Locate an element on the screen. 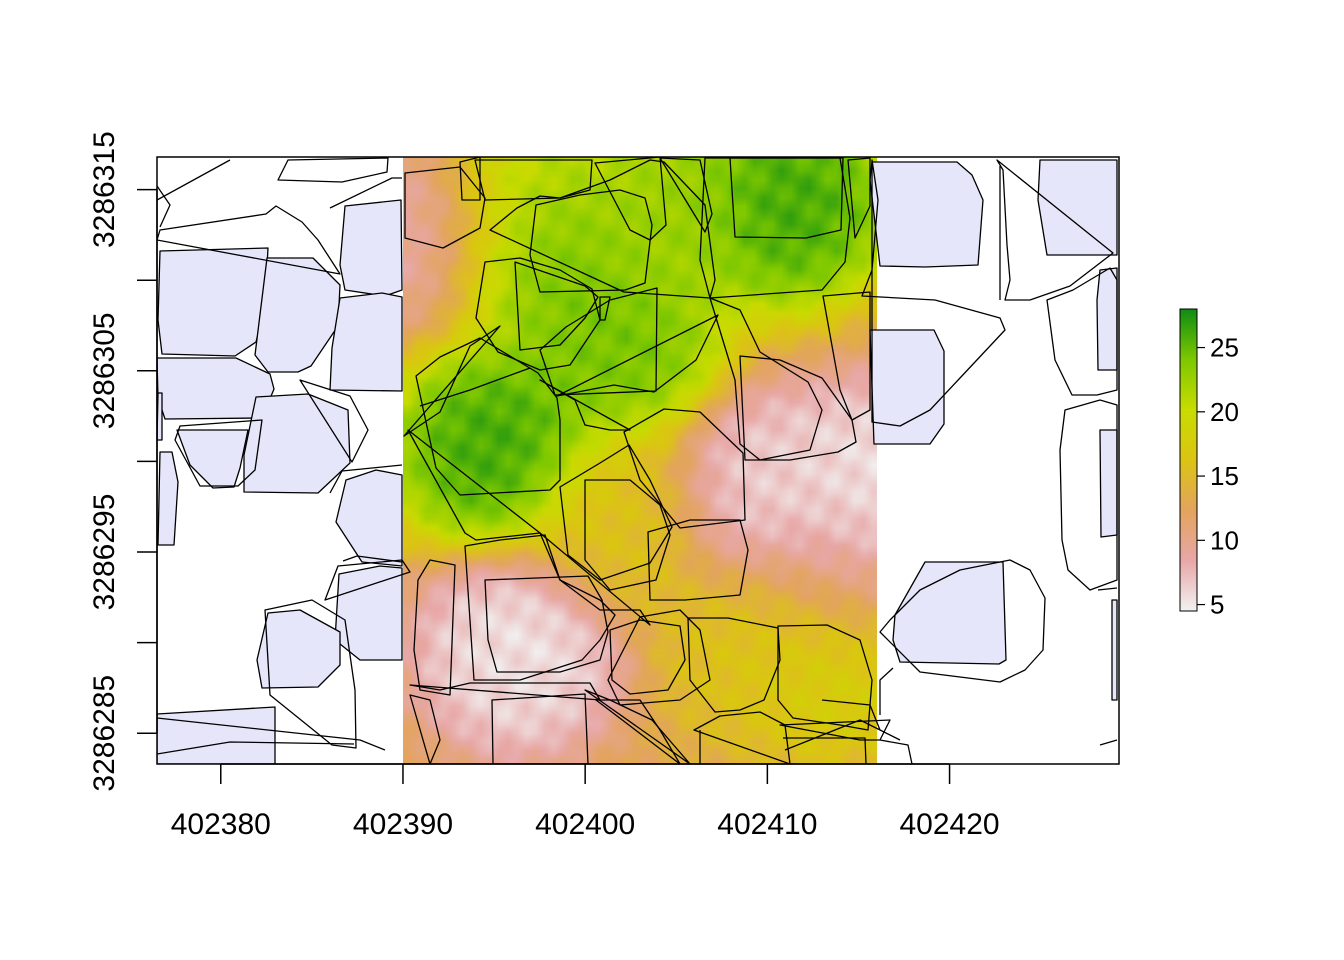 Image resolution: width=1344 pixels, height=960 pixels. y-tick-label: 3286305 is located at coordinates (104, 370).